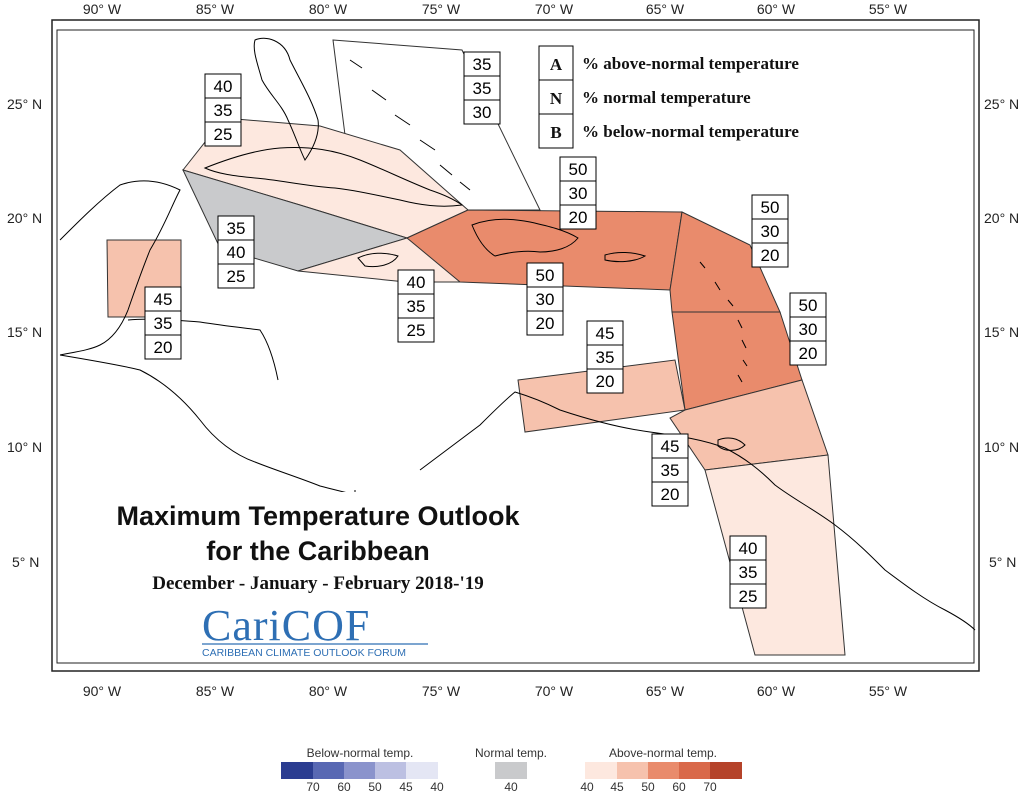  Describe the element at coordinates (328, 691) in the screenshot. I see `lon-tick-label: 80° W` at that location.